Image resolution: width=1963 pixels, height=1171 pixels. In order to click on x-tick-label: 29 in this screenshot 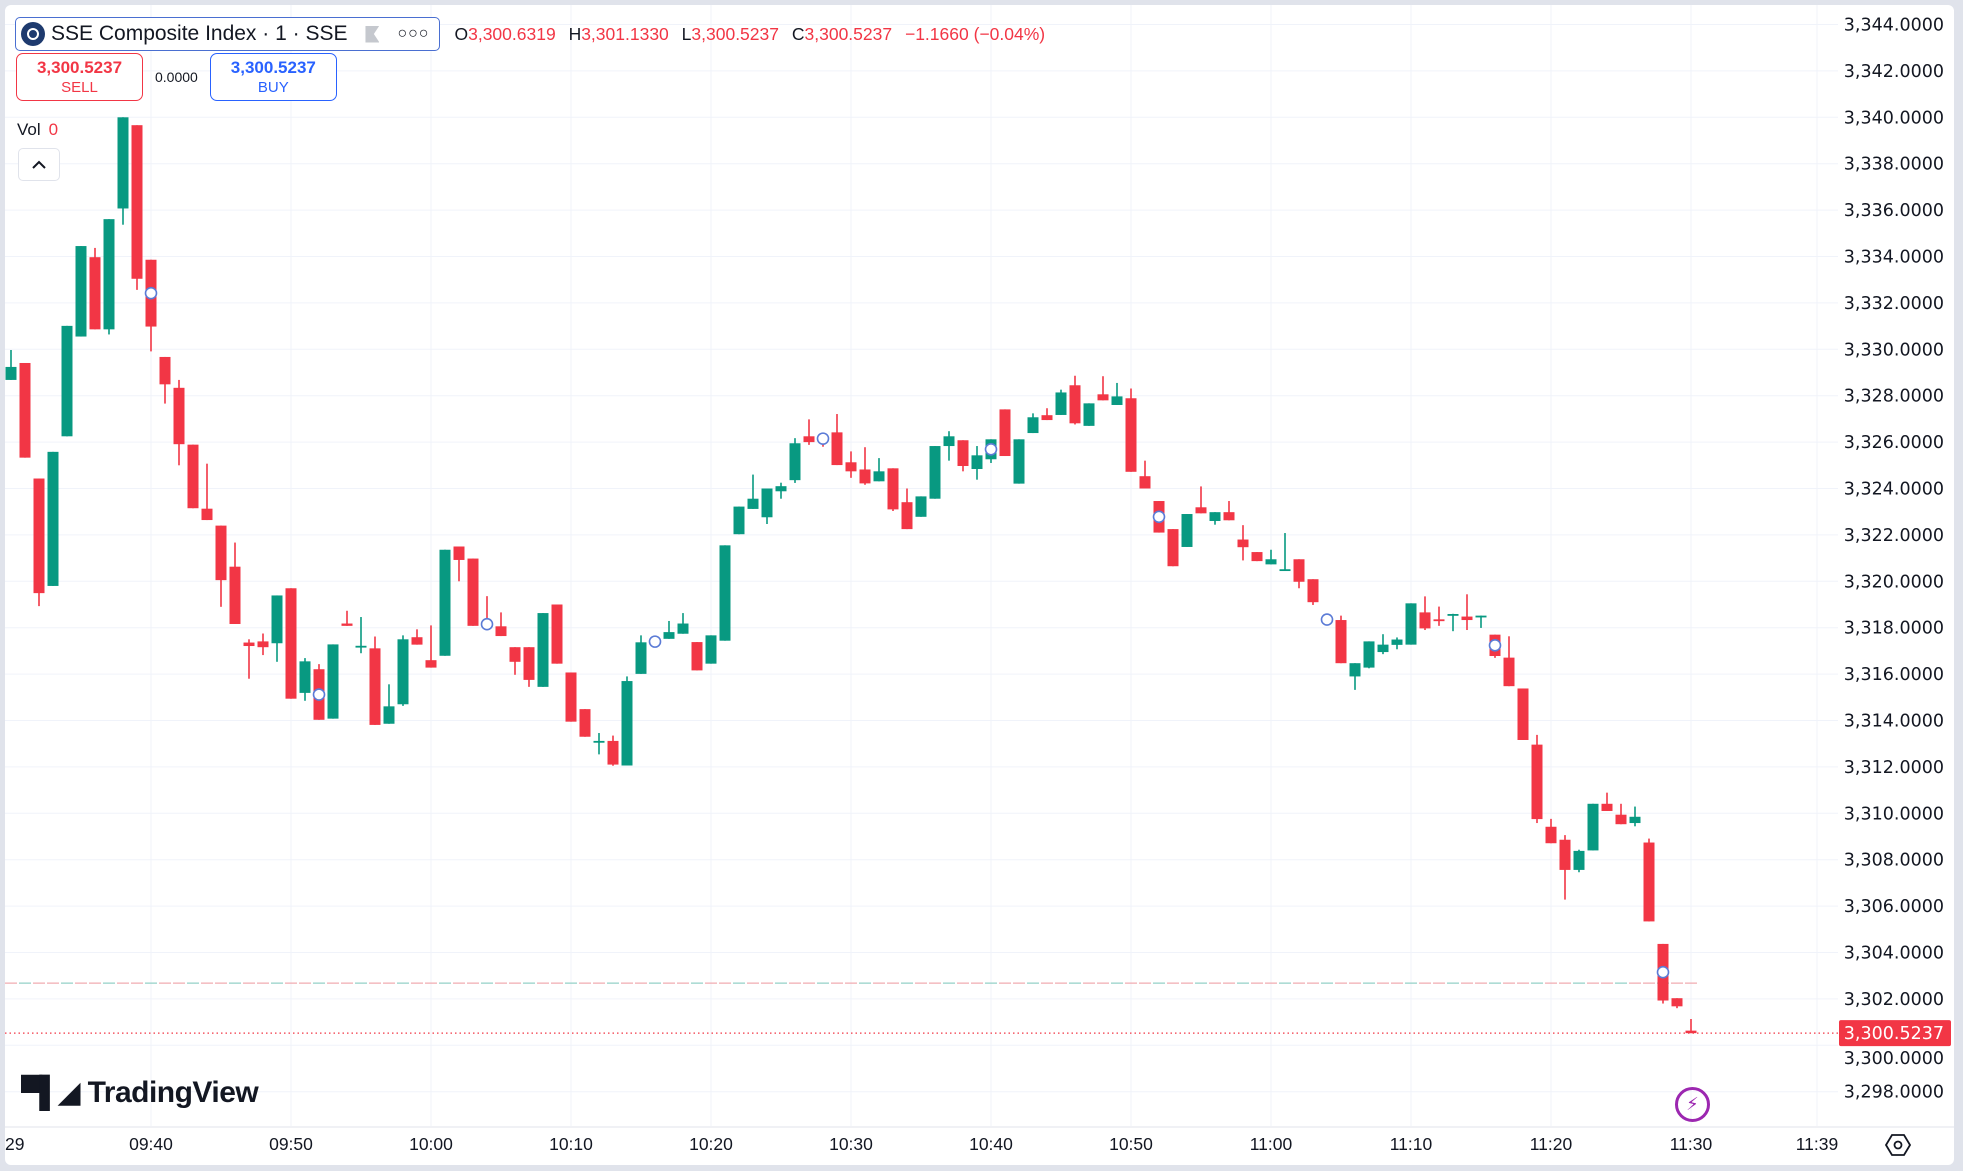, I will do `click(14, 1144)`.